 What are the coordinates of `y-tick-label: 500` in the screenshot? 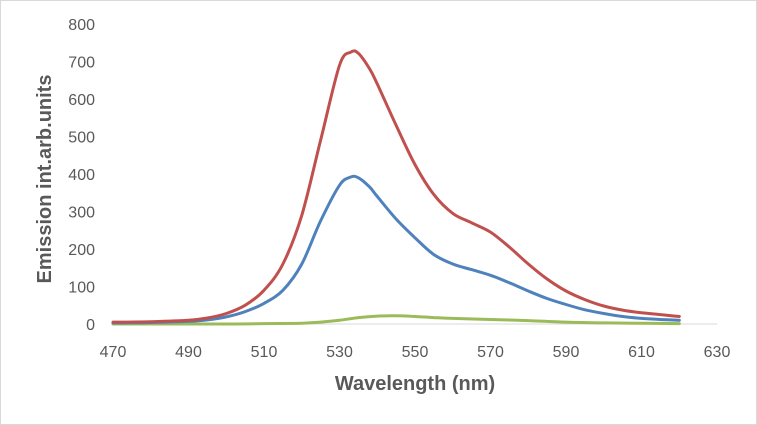 It's located at (81, 138).